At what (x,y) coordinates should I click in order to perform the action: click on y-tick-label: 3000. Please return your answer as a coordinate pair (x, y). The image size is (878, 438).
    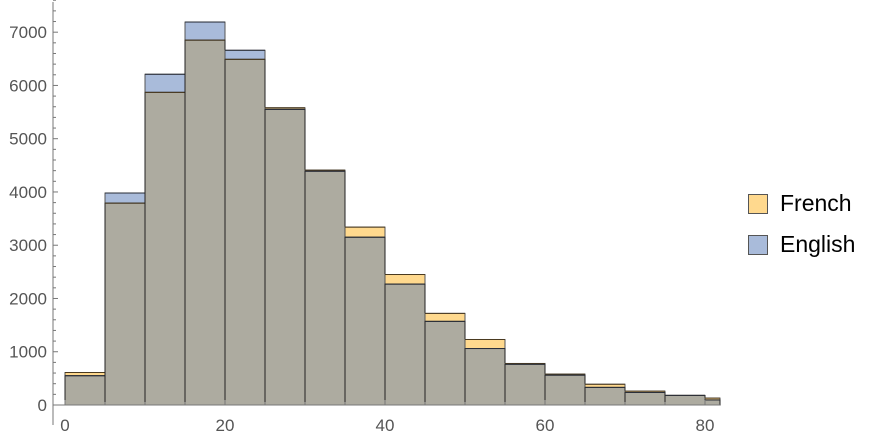
    Looking at the image, I should click on (28, 245).